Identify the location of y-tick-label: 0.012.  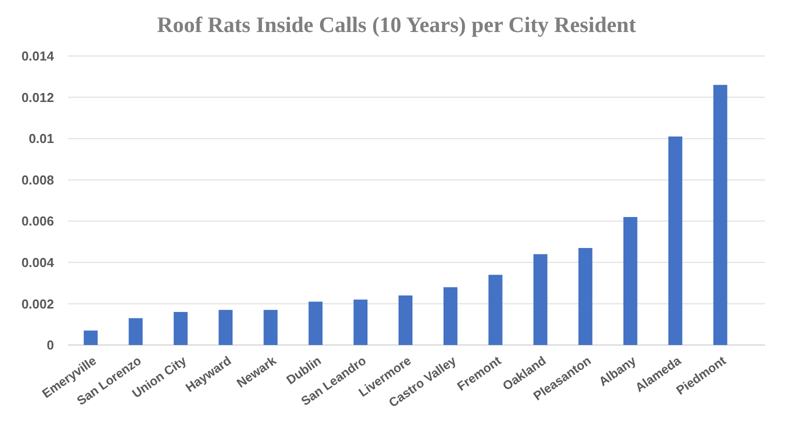
(37, 97).